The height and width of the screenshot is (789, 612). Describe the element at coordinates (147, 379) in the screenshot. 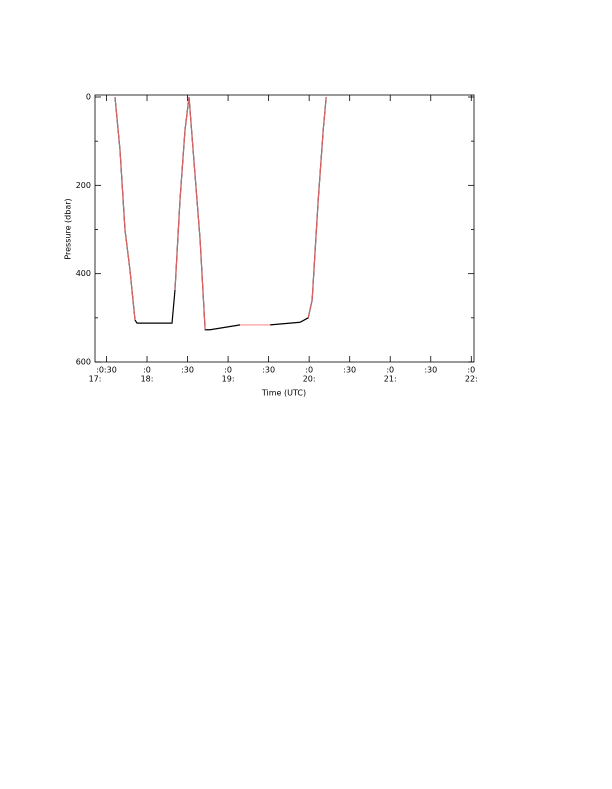

I see `x-hour-label: 18:` at that location.